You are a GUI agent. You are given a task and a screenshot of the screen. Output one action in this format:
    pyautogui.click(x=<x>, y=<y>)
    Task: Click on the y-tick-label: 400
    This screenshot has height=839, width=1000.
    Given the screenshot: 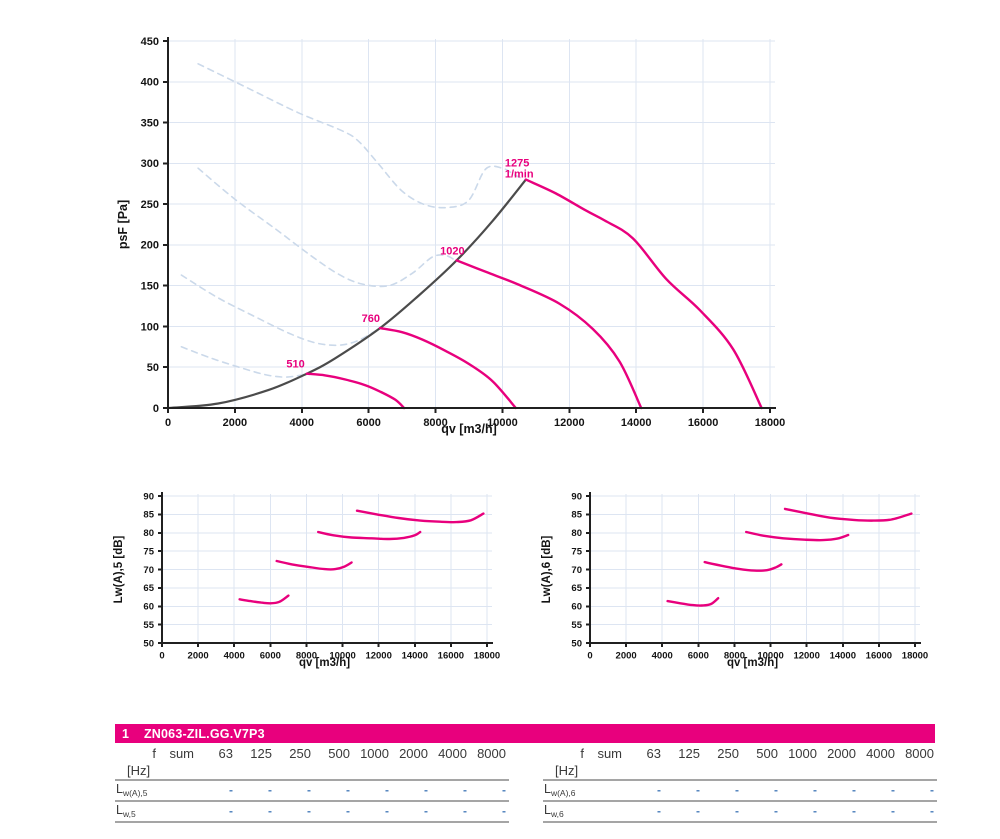 What is the action you would take?
    pyautogui.click(x=150, y=83)
    